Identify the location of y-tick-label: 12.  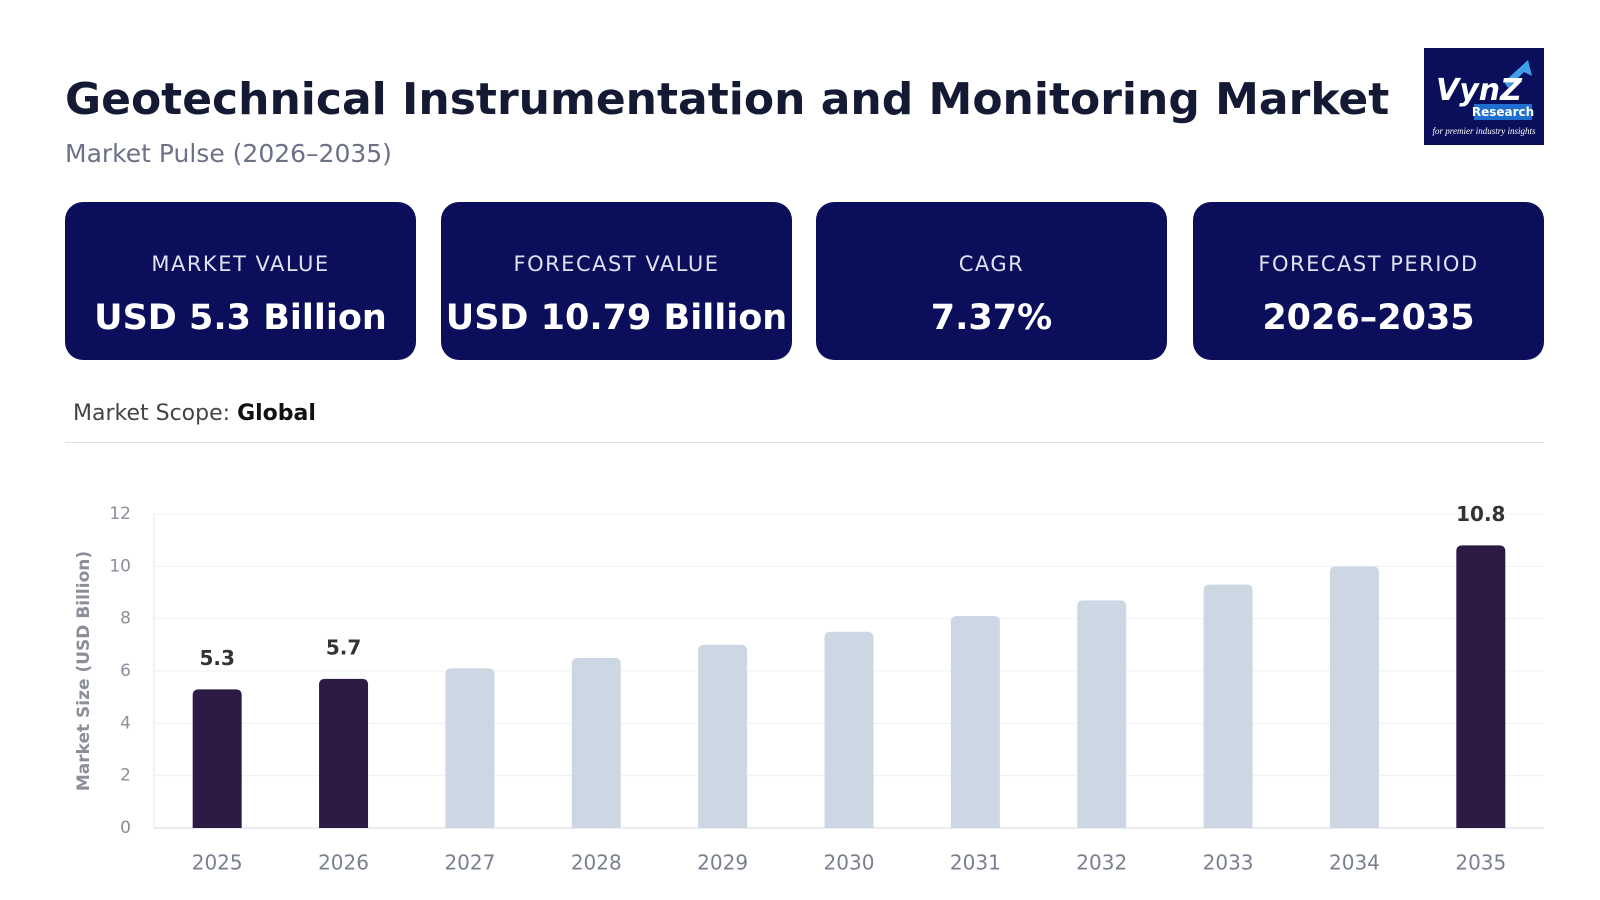
(120, 514).